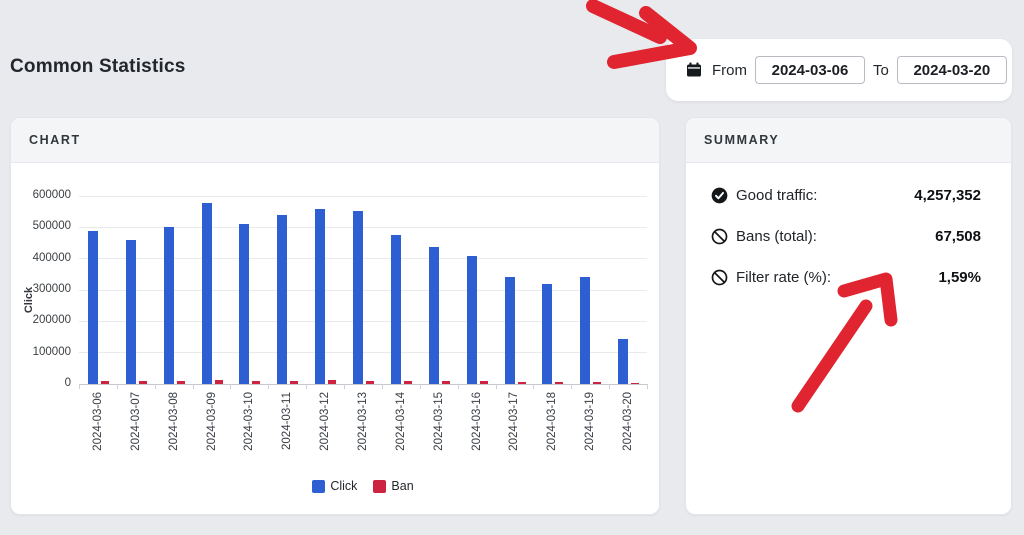  I want to click on x-tick-label: 2024-03-11, so click(287, 421).